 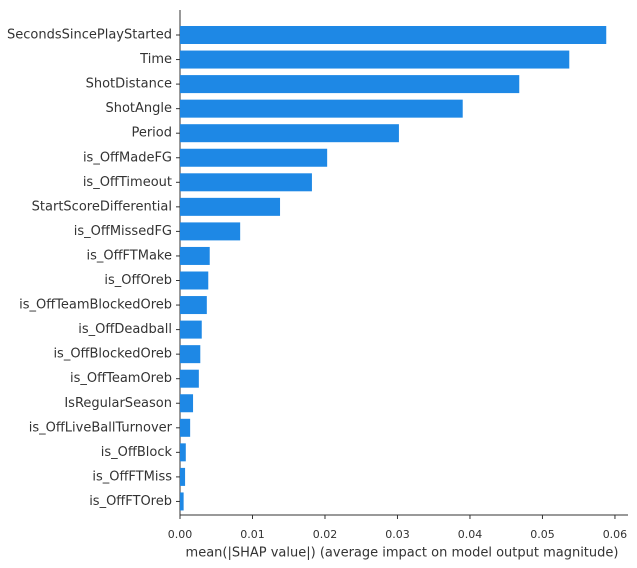 I want to click on y-tick-label: is_OffMissedFG, so click(x=123, y=231).